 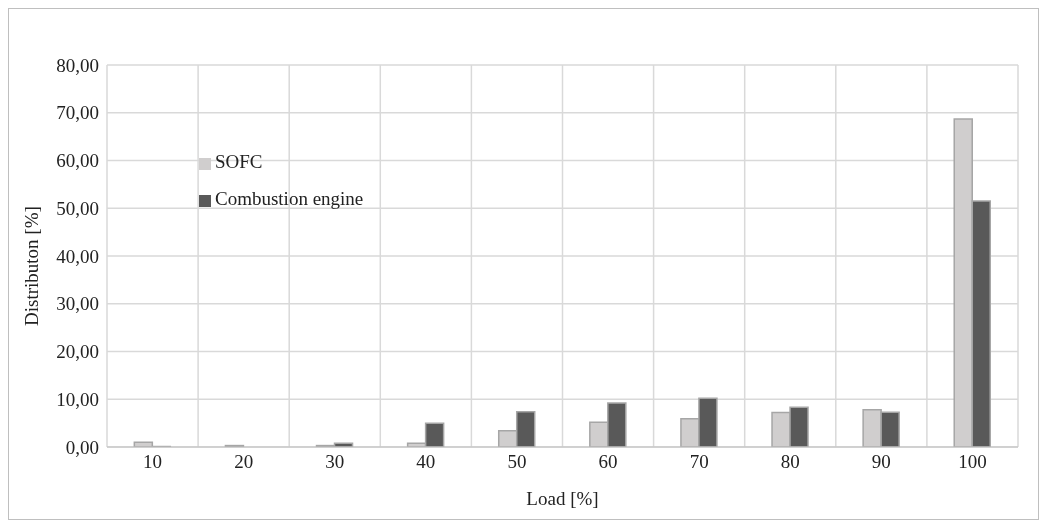 What do you see at coordinates (881, 462) in the screenshot?
I see `x-tick-label: 90` at bounding box center [881, 462].